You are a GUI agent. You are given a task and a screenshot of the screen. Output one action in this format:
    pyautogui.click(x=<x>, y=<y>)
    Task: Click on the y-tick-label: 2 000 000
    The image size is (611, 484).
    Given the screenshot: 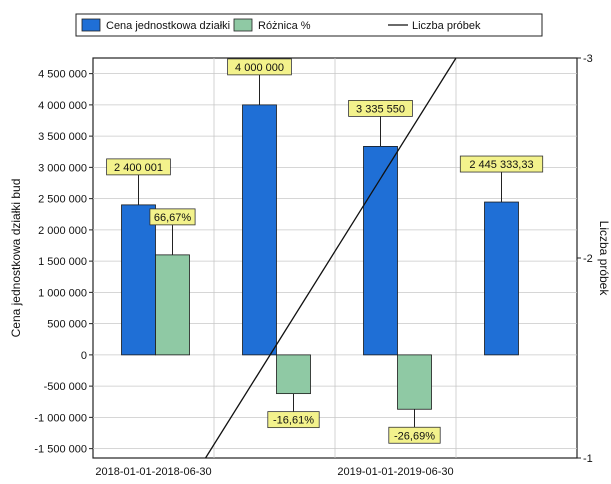 What is the action you would take?
    pyautogui.click(x=62, y=231)
    